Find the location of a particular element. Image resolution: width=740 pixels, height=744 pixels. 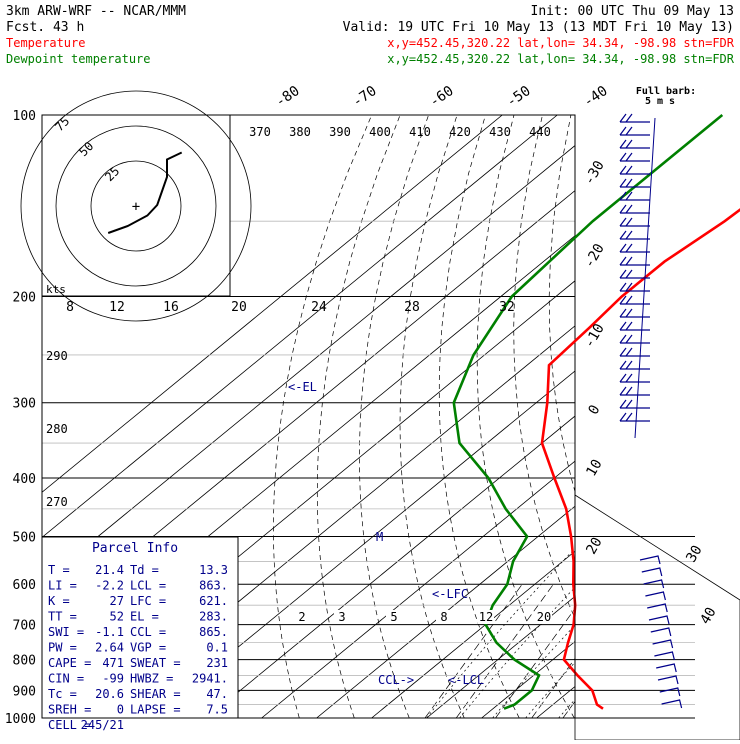

parcel-value: 2941. is located at coordinates (210, 679).